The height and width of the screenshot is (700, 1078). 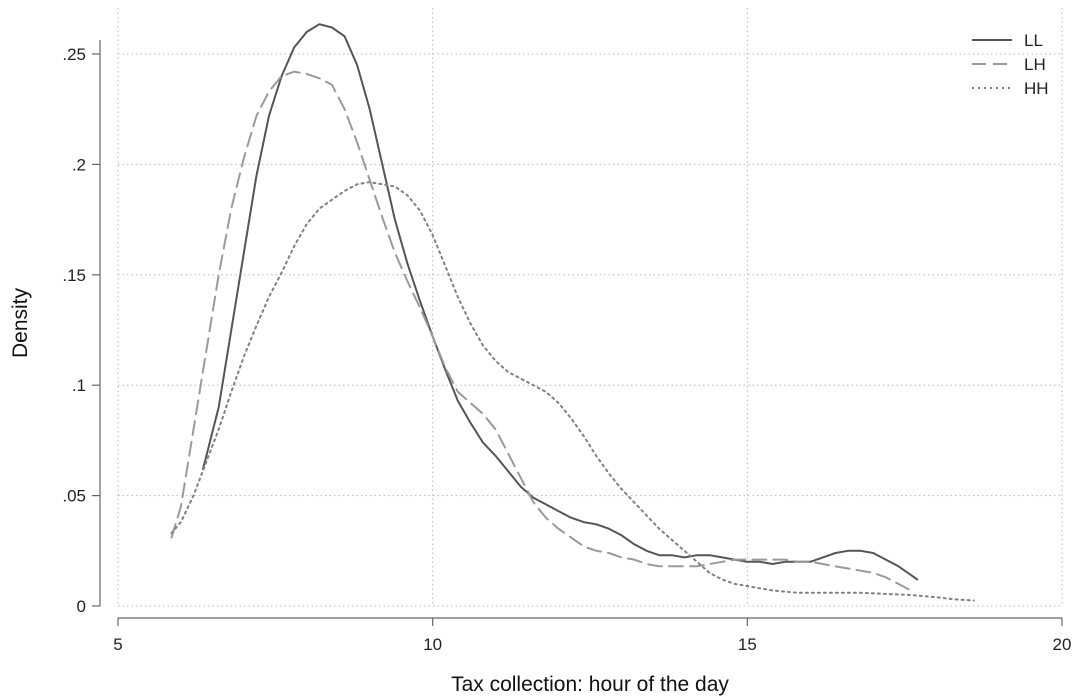 What do you see at coordinates (747, 644) in the screenshot?
I see `x-tick-label: 15` at bounding box center [747, 644].